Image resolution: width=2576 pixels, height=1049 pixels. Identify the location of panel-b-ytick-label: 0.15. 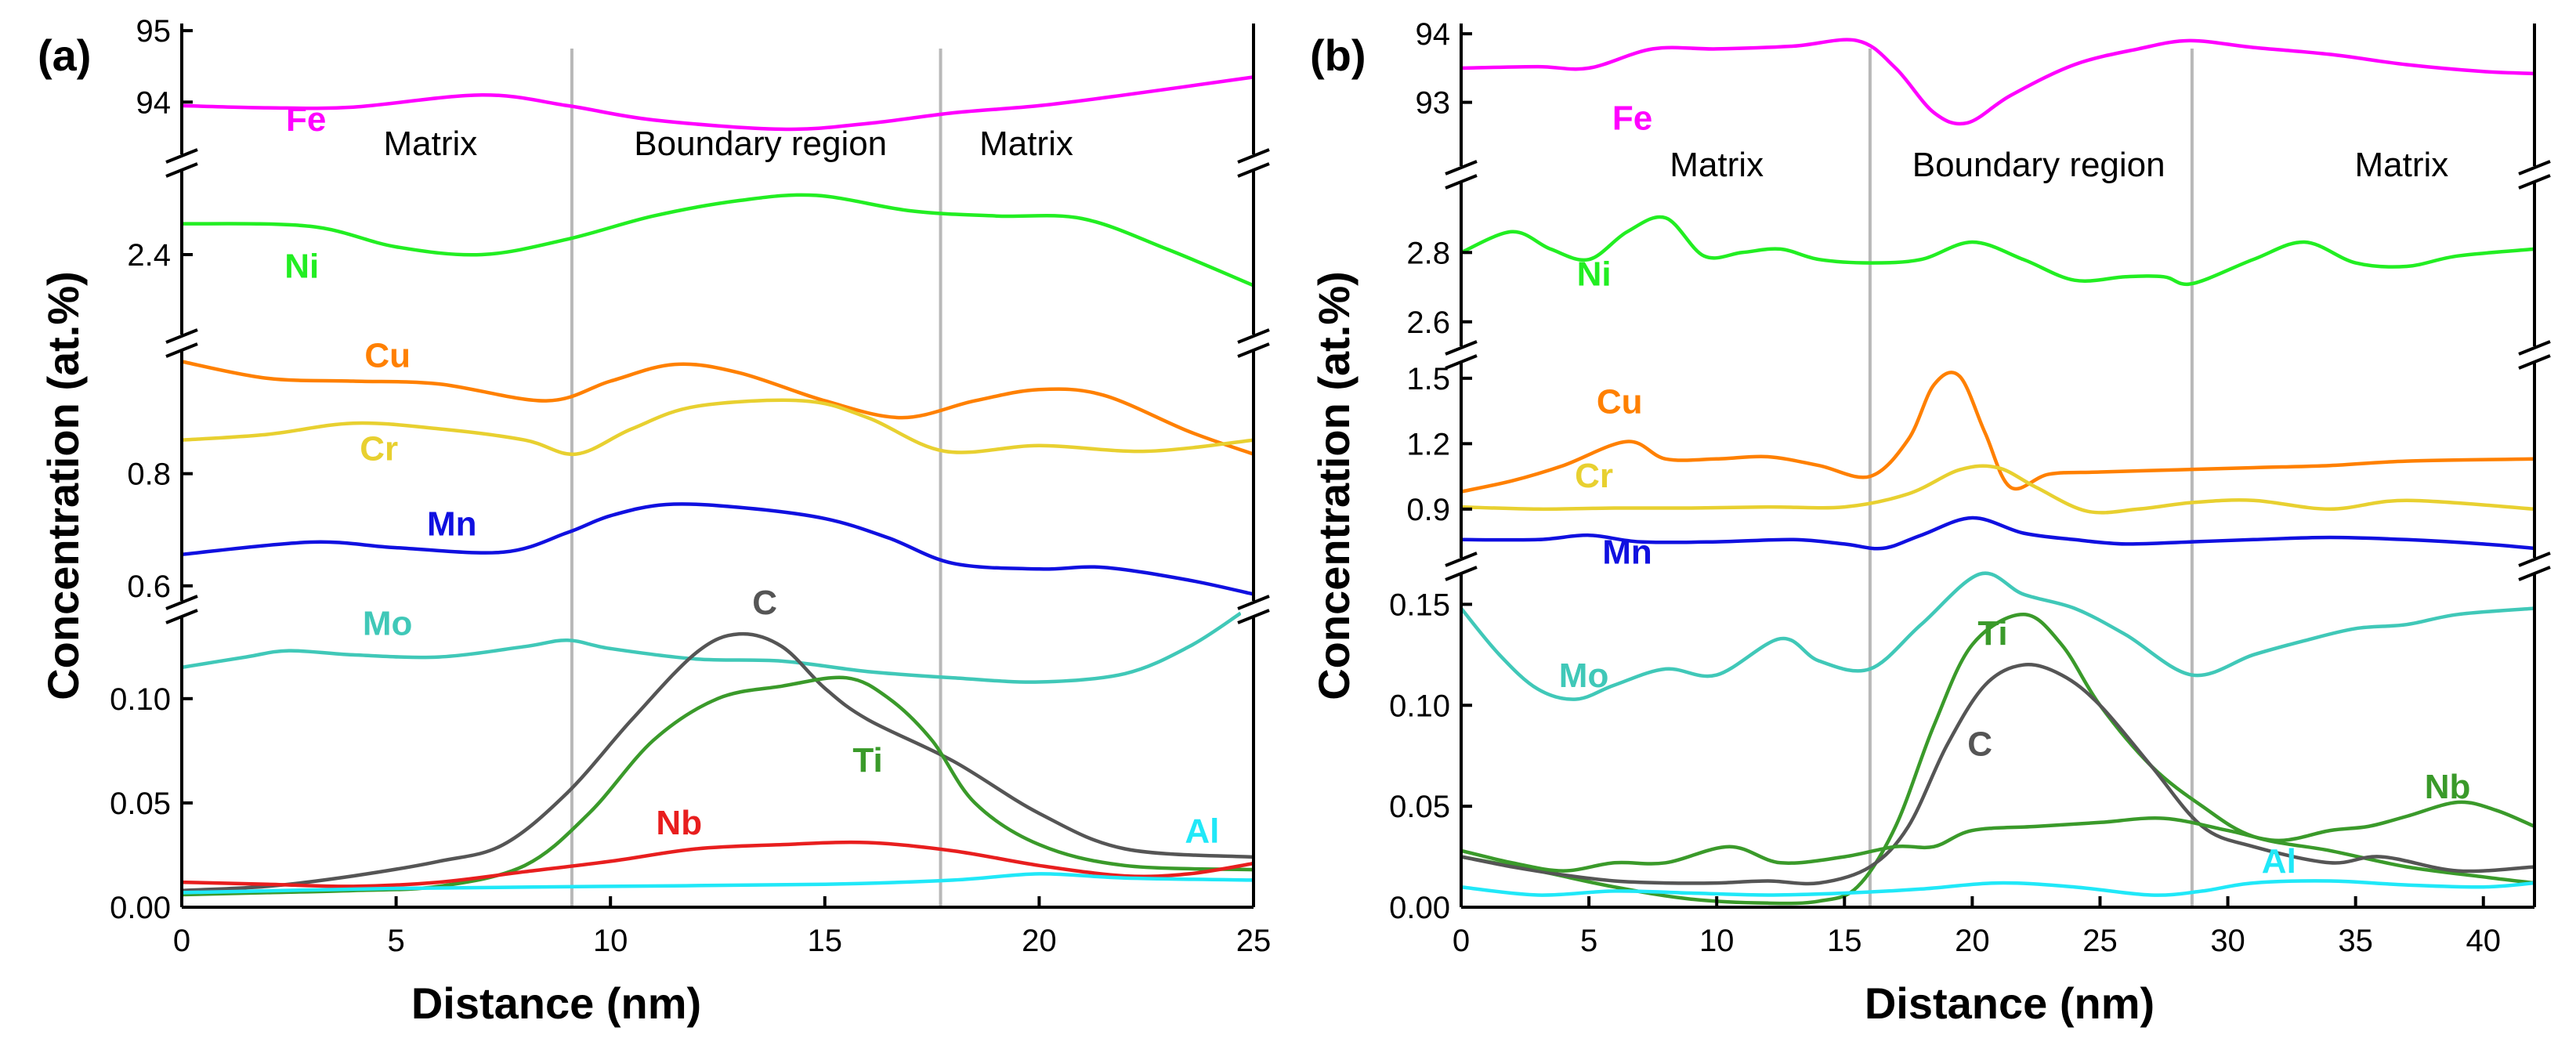
(1419, 605).